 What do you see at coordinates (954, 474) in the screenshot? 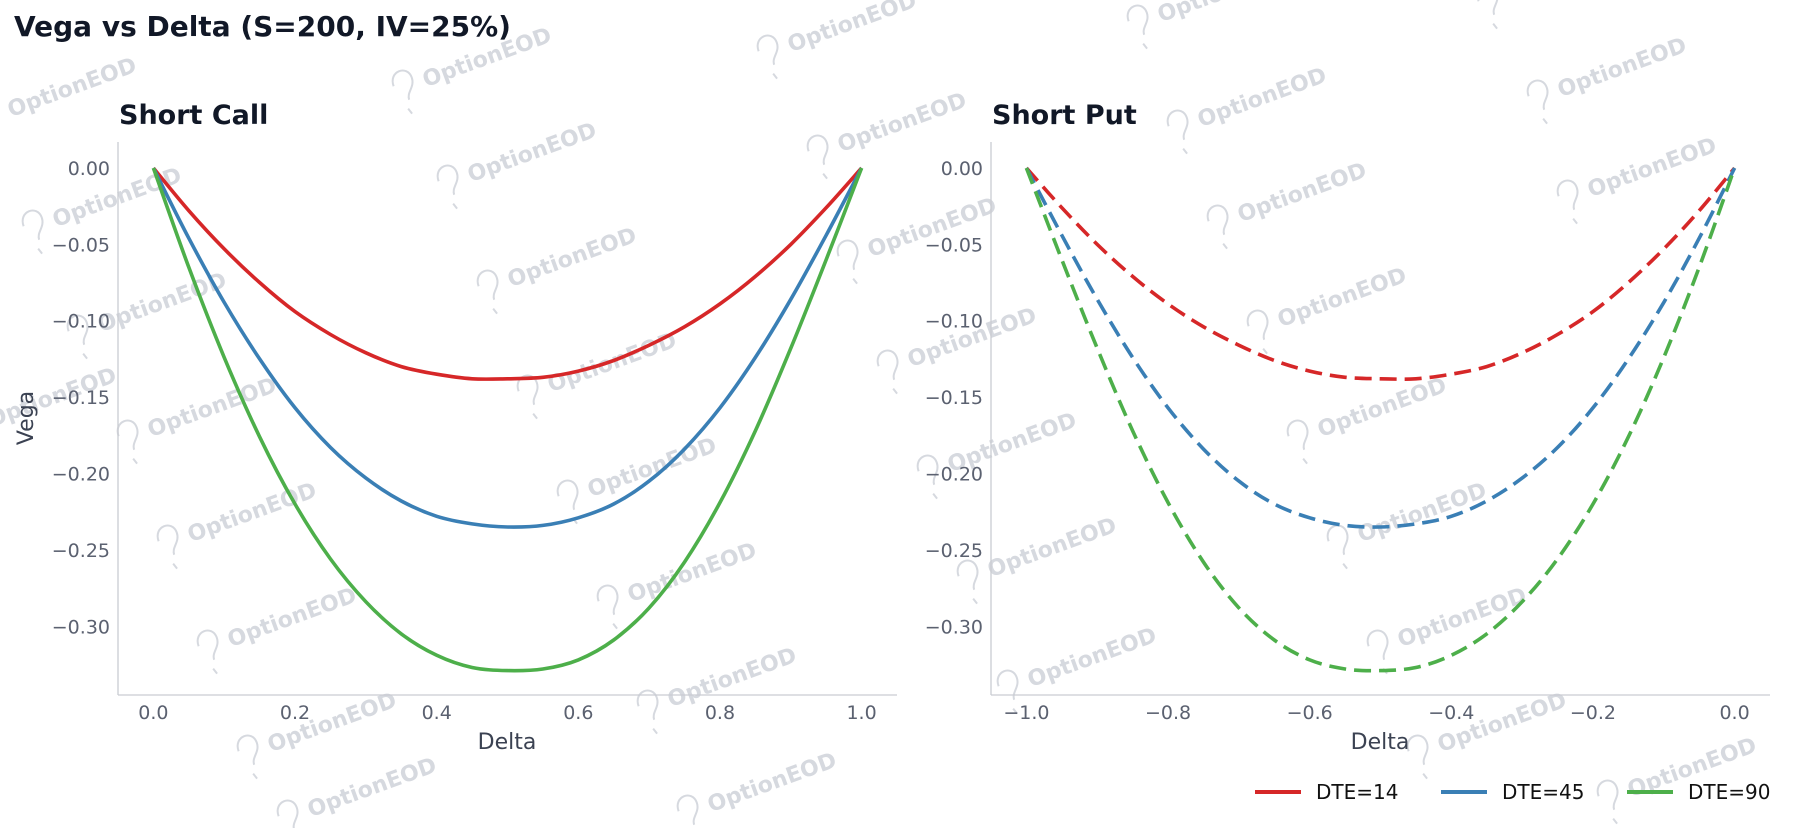
I see `y-tick-label: −0.20` at bounding box center [954, 474].